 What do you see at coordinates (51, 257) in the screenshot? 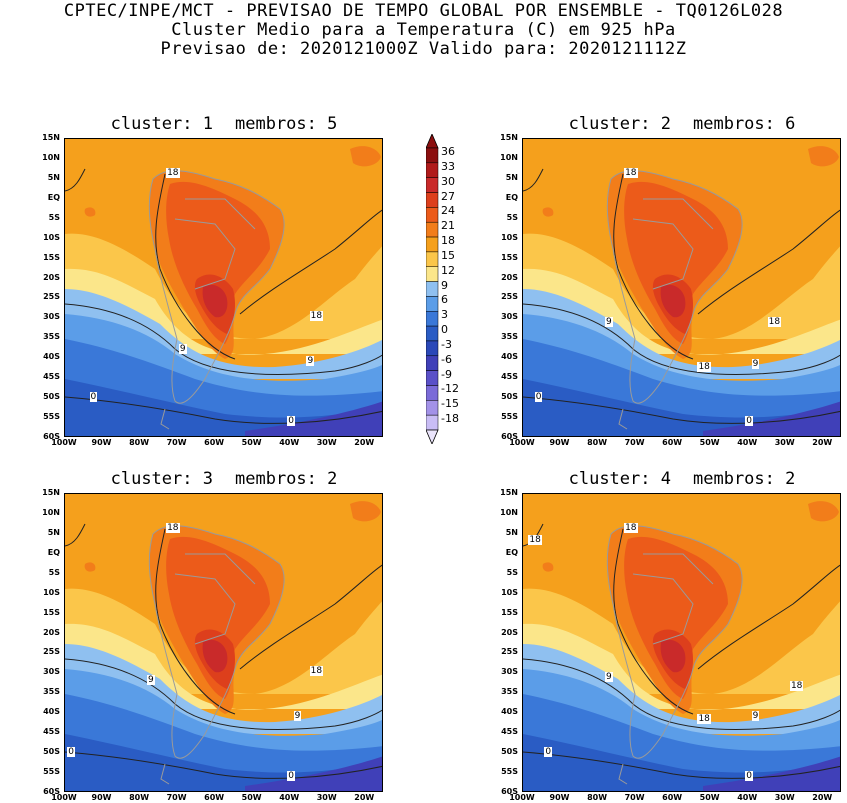
I see `latitude-label: 15S` at bounding box center [51, 257].